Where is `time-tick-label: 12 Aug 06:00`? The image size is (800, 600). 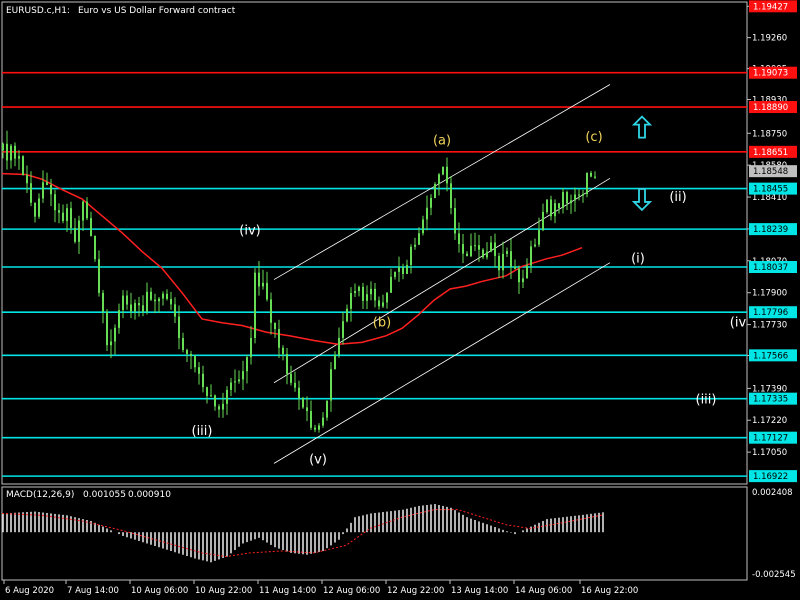
time-tick-label: 12 Aug 06:00 is located at coordinates (351, 591).